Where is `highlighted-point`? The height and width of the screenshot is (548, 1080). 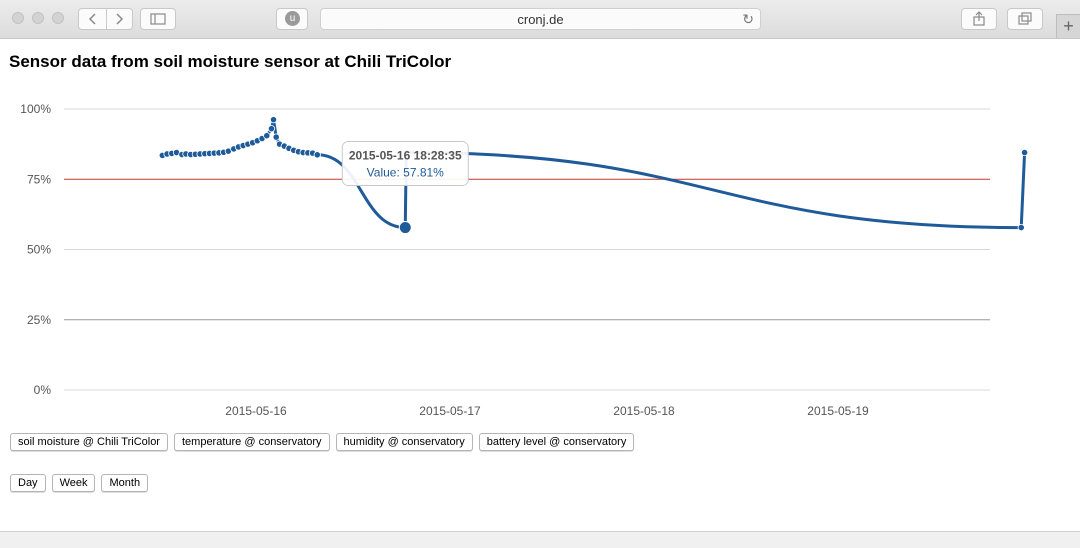 highlighted-point is located at coordinates (405, 228).